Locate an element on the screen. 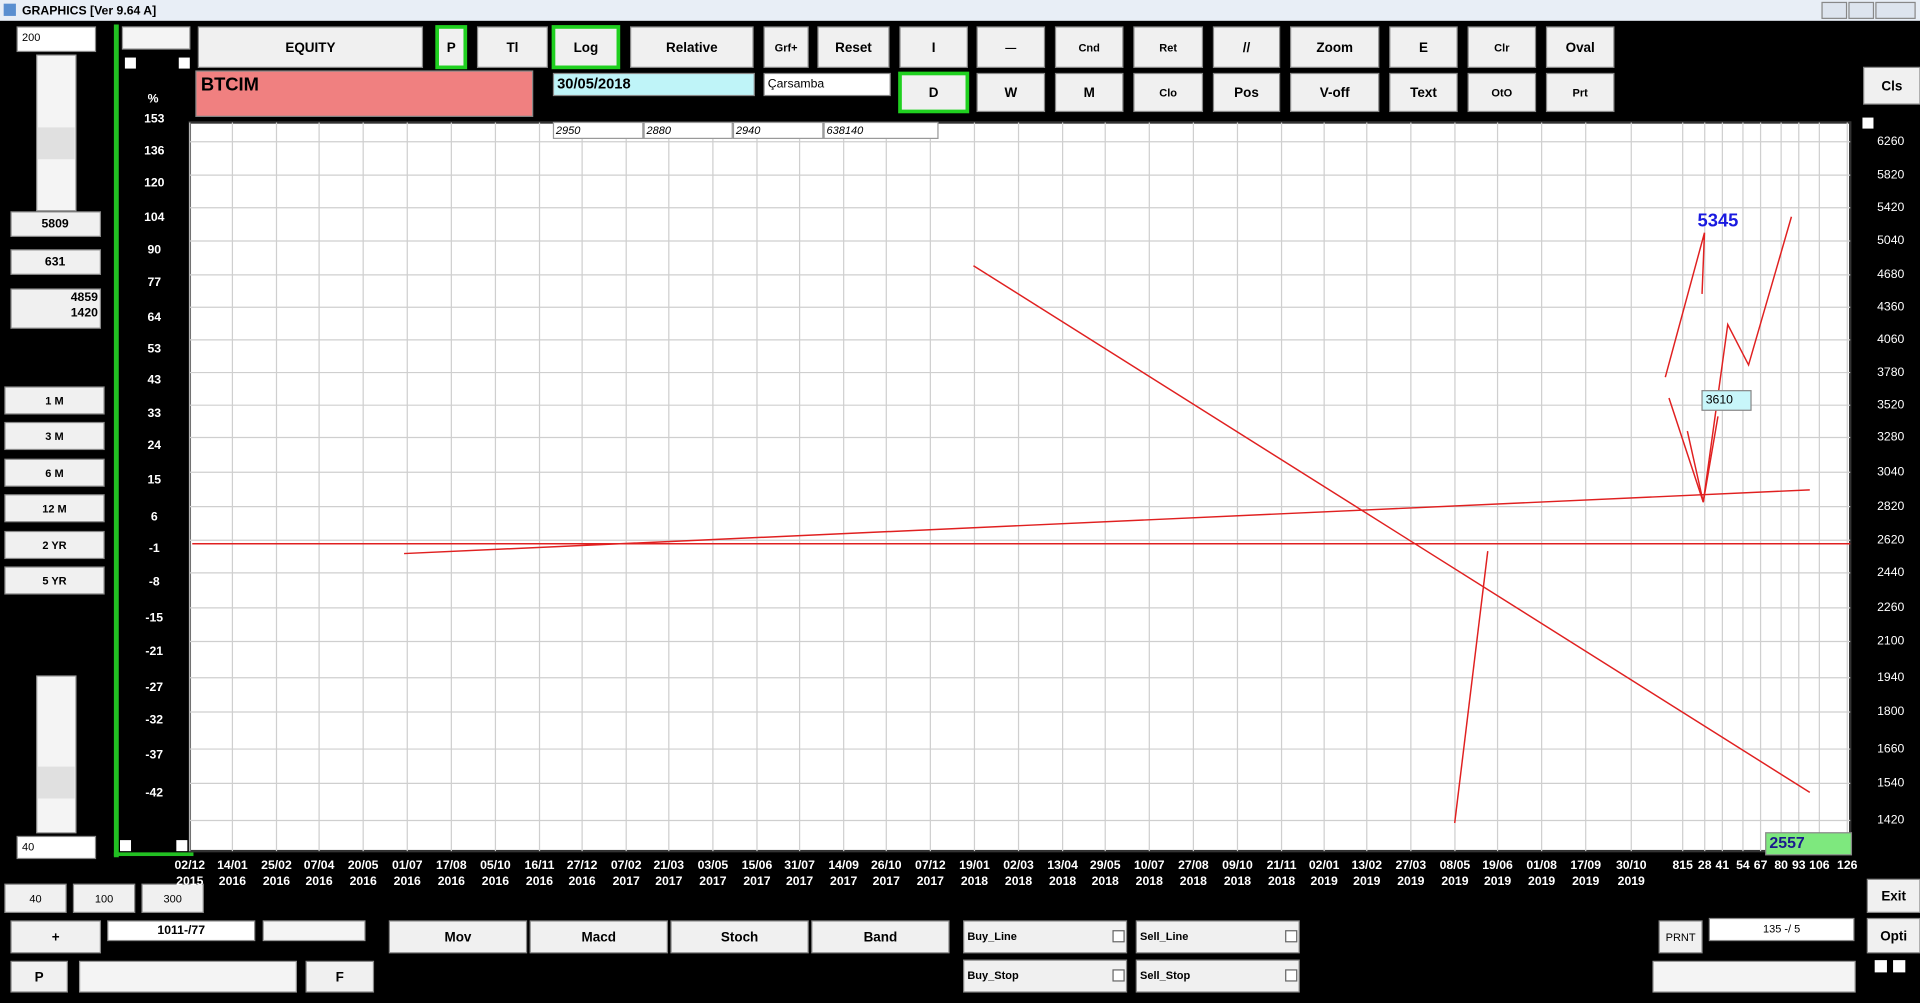 This screenshot has height=1003, width=1920. button-label: Ret is located at coordinates (1168, 48).